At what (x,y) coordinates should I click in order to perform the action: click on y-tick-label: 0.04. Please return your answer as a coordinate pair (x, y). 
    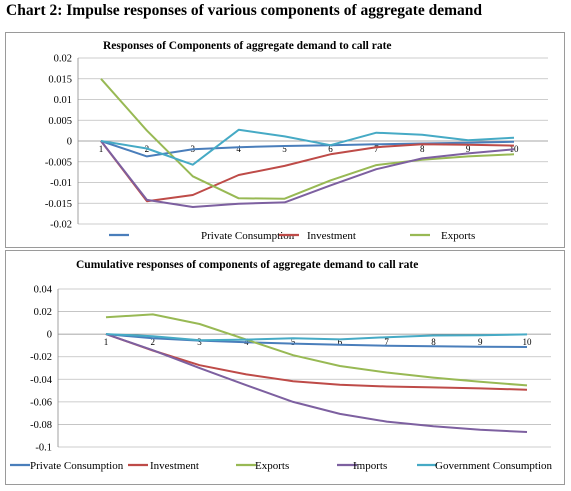
    Looking at the image, I should click on (43, 290).